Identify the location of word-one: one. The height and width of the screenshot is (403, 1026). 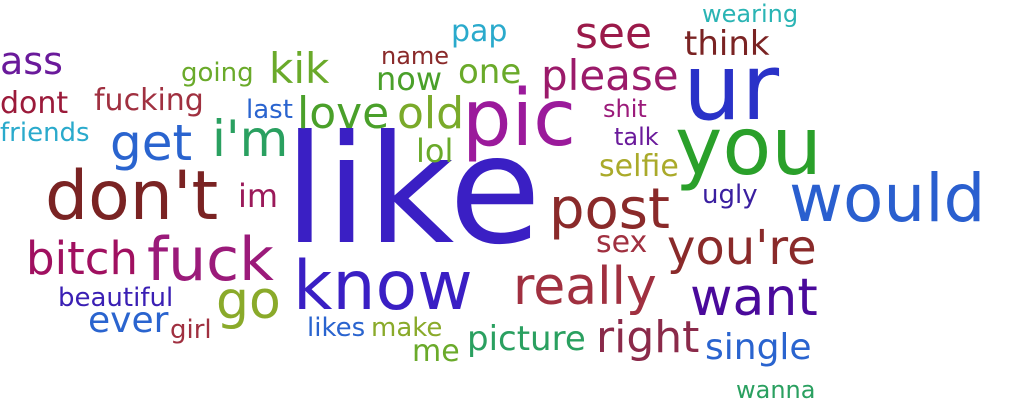
(490, 72).